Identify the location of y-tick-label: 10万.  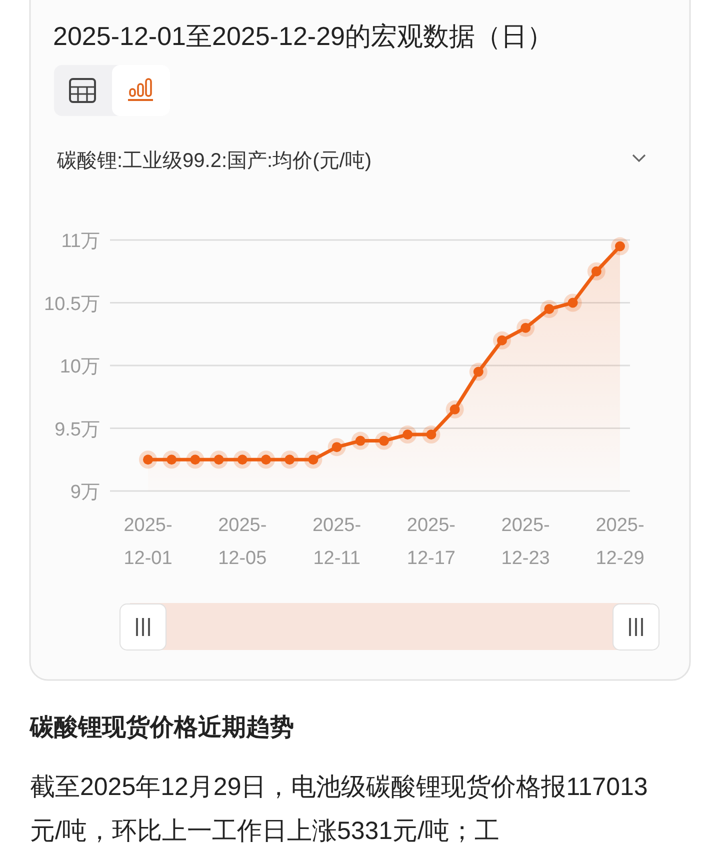
(80, 367).